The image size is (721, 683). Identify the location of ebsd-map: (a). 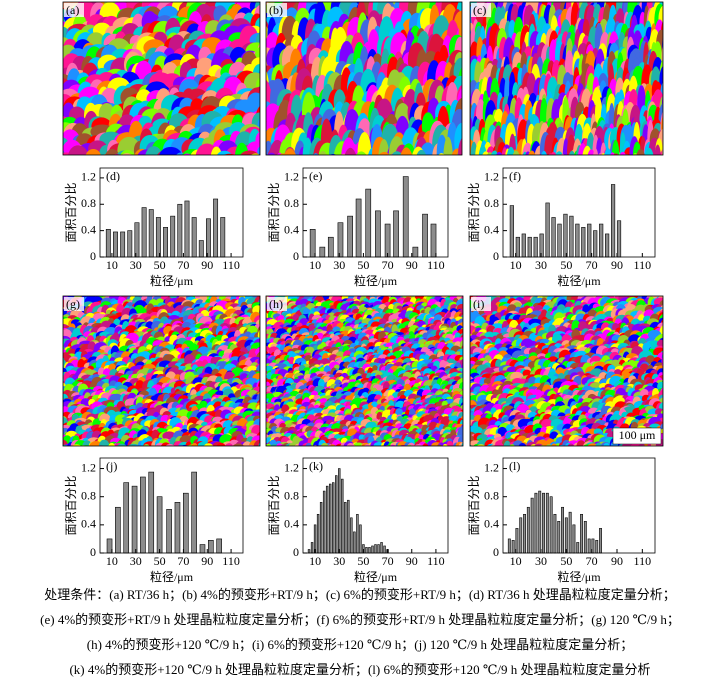
(151, 92).